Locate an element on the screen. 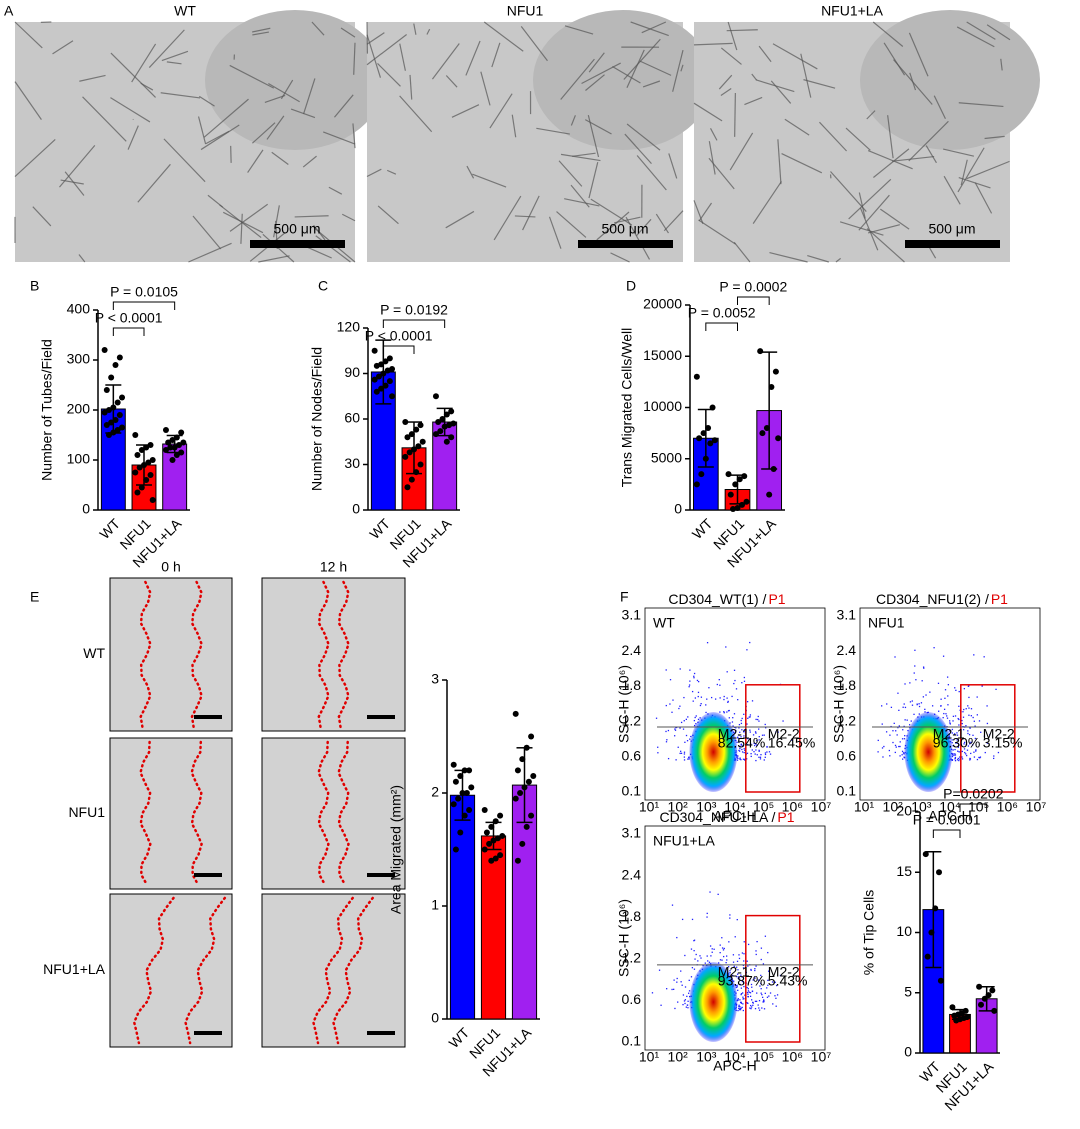 The width and height of the screenshot is (1080, 1129). plot-header: CD304_NFU1(2) / P1 is located at coordinates (942, 599).